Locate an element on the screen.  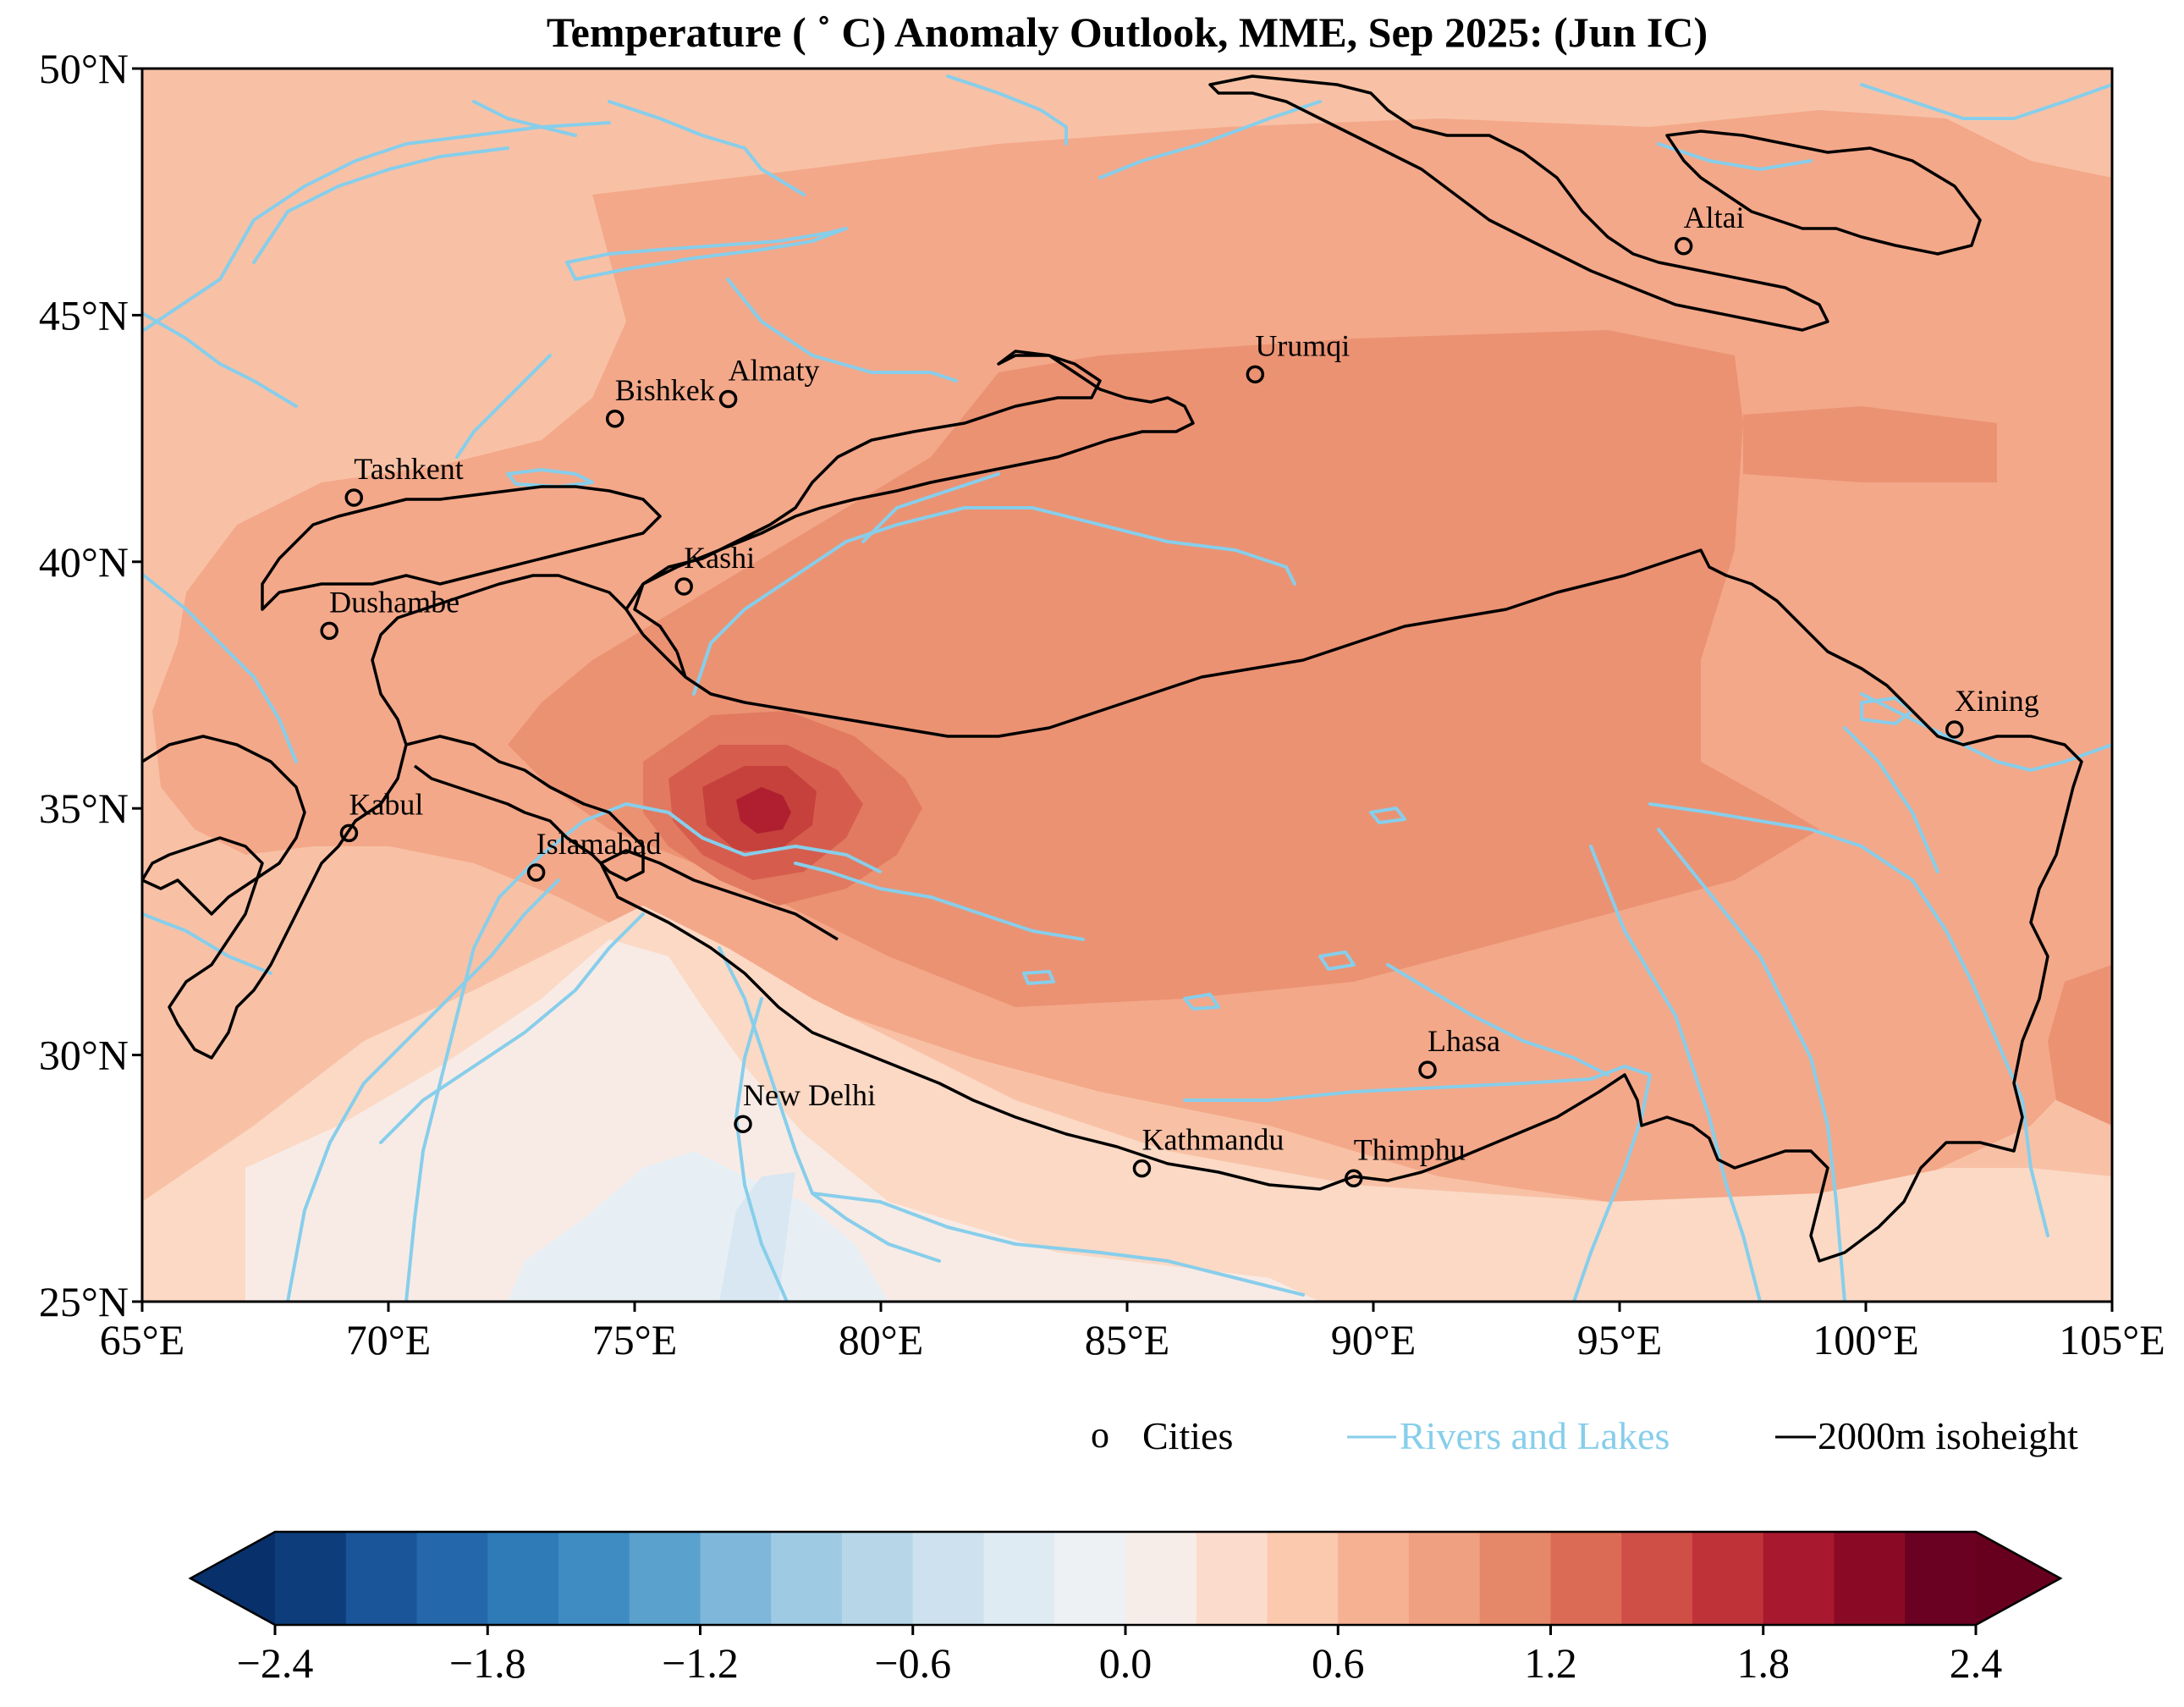
x-tick-label: 65°E is located at coordinates (142, 1339).